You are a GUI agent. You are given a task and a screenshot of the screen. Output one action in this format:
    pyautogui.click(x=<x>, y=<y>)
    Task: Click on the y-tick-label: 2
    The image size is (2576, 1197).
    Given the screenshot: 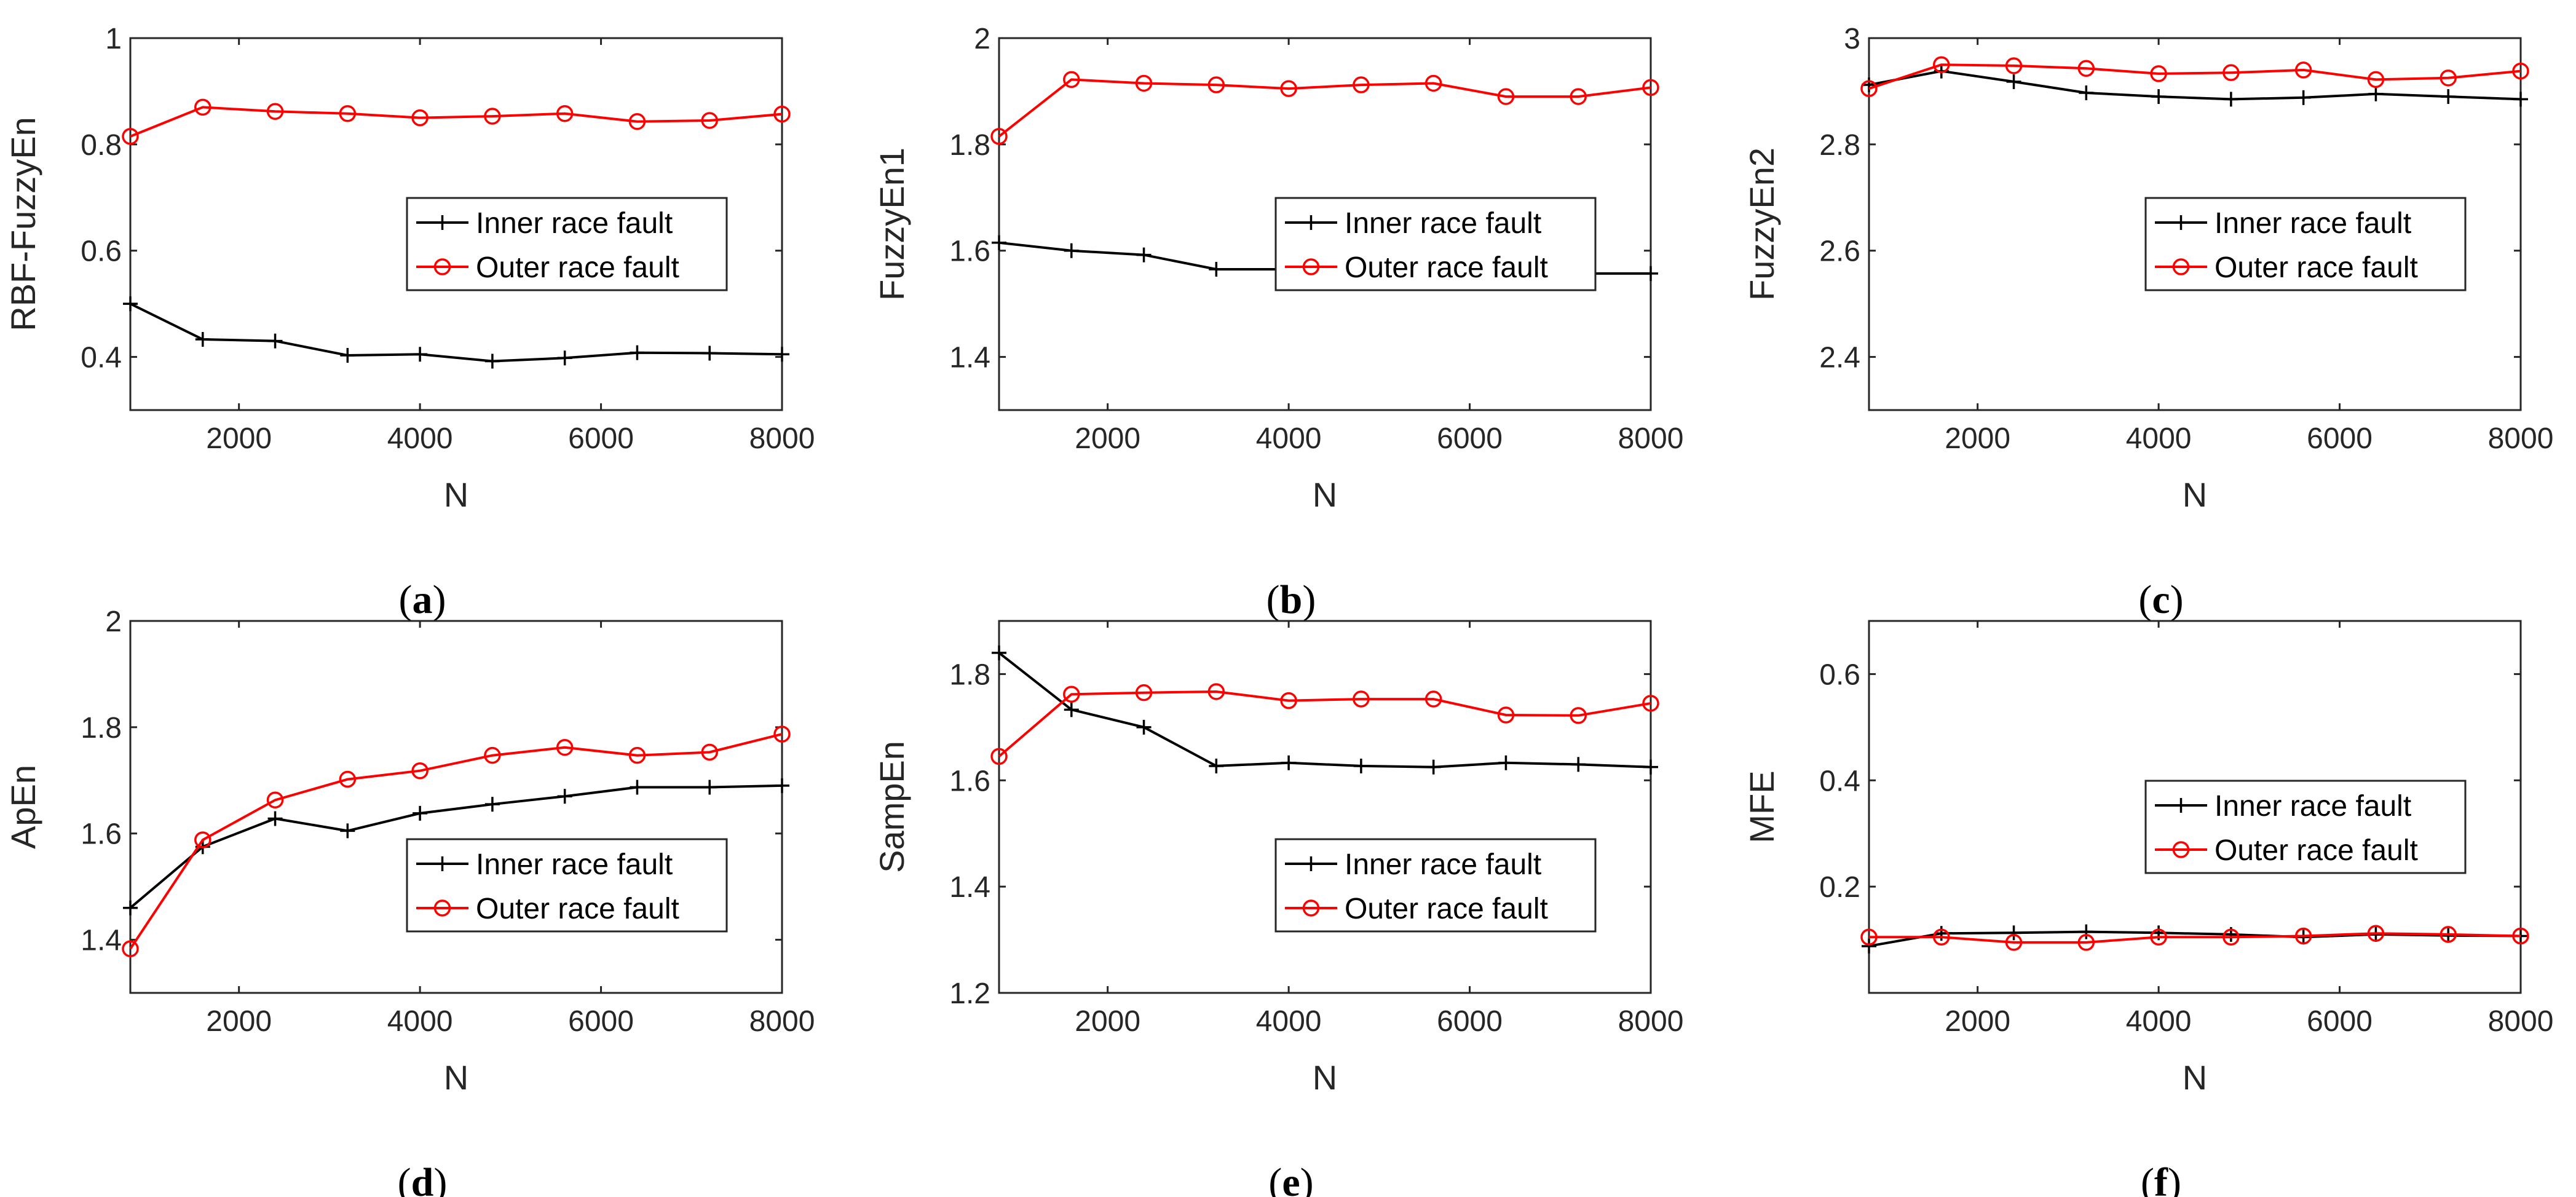 What is the action you would take?
    pyautogui.click(x=114, y=622)
    